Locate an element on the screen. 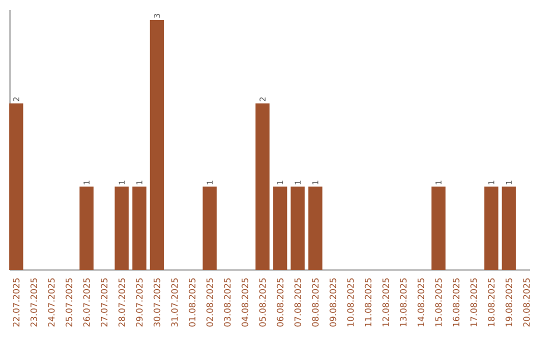  x-tick-label: 08.08.2025 is located at coordinates (315, 302).